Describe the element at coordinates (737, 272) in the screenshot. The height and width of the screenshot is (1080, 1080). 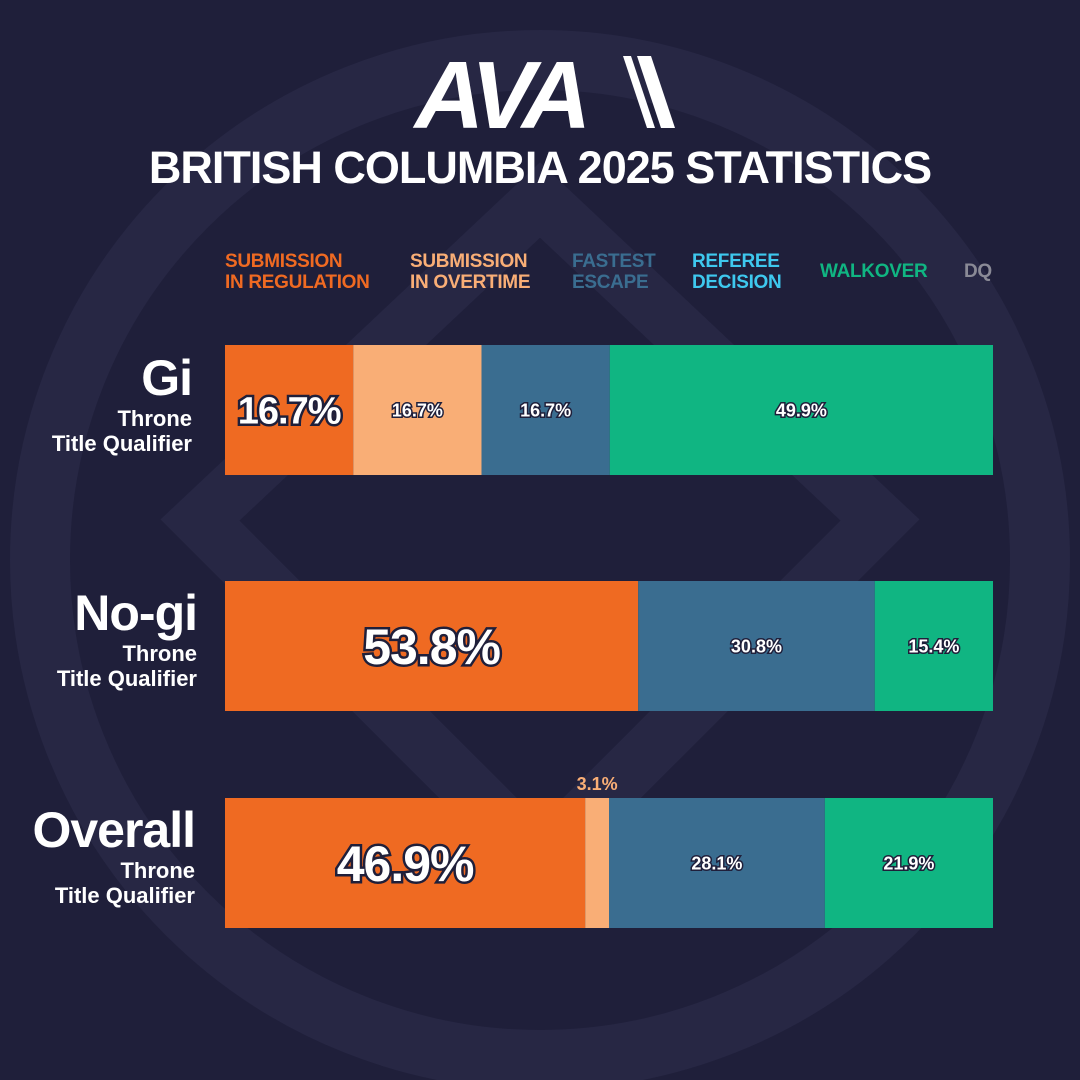
I see `legend-item-referee-decision: REFEREE DECISION` at that location.